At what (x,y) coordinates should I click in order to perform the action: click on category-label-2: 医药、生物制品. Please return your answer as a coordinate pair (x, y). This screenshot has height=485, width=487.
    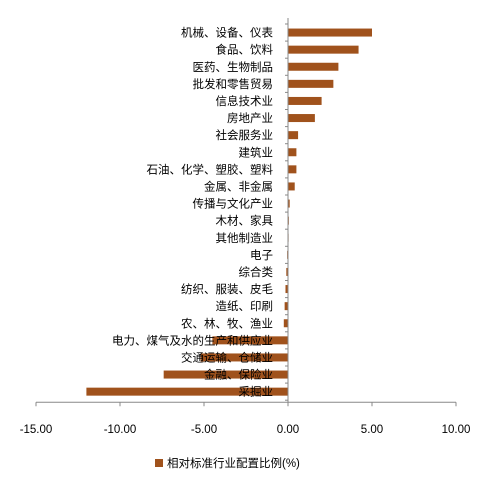
    Looking at the image, I should click on (233, 67).